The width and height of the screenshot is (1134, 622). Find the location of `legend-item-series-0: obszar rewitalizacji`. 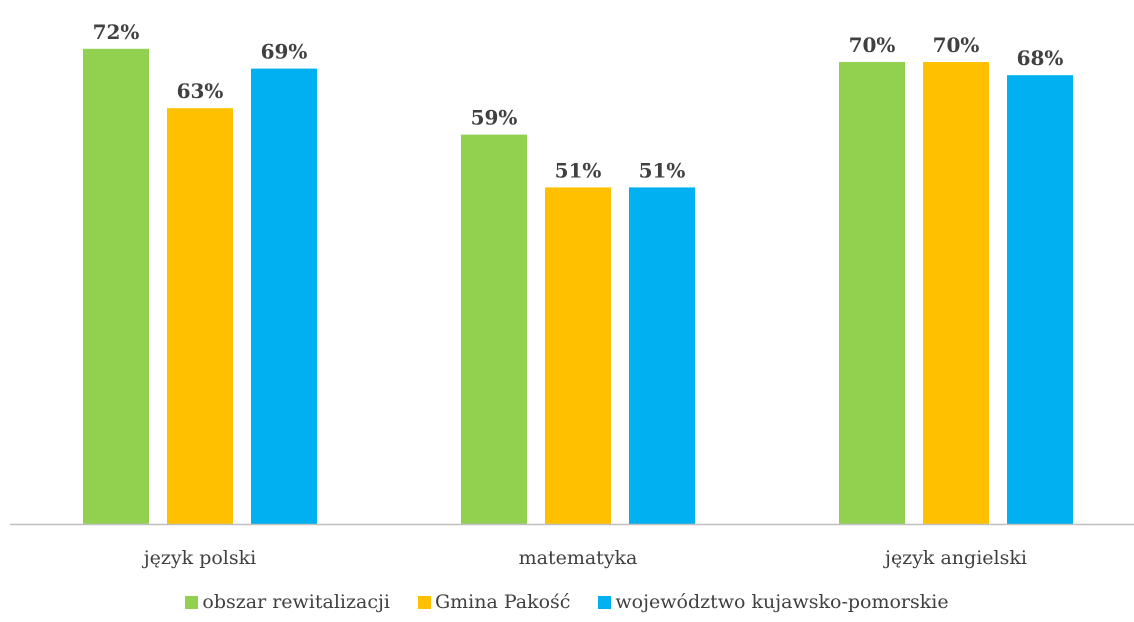

legend-item-series-0: obszar rewitalizacji is located at coordinates (287, 602).